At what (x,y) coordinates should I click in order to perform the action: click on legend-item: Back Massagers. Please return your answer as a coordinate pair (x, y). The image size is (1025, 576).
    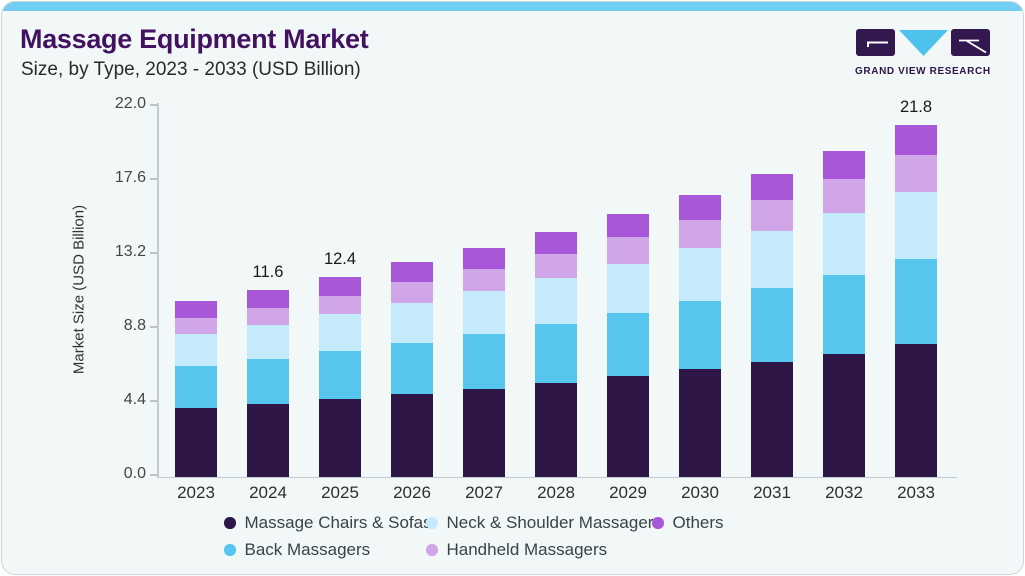
    Looking at the image, I should click on (325, 550).